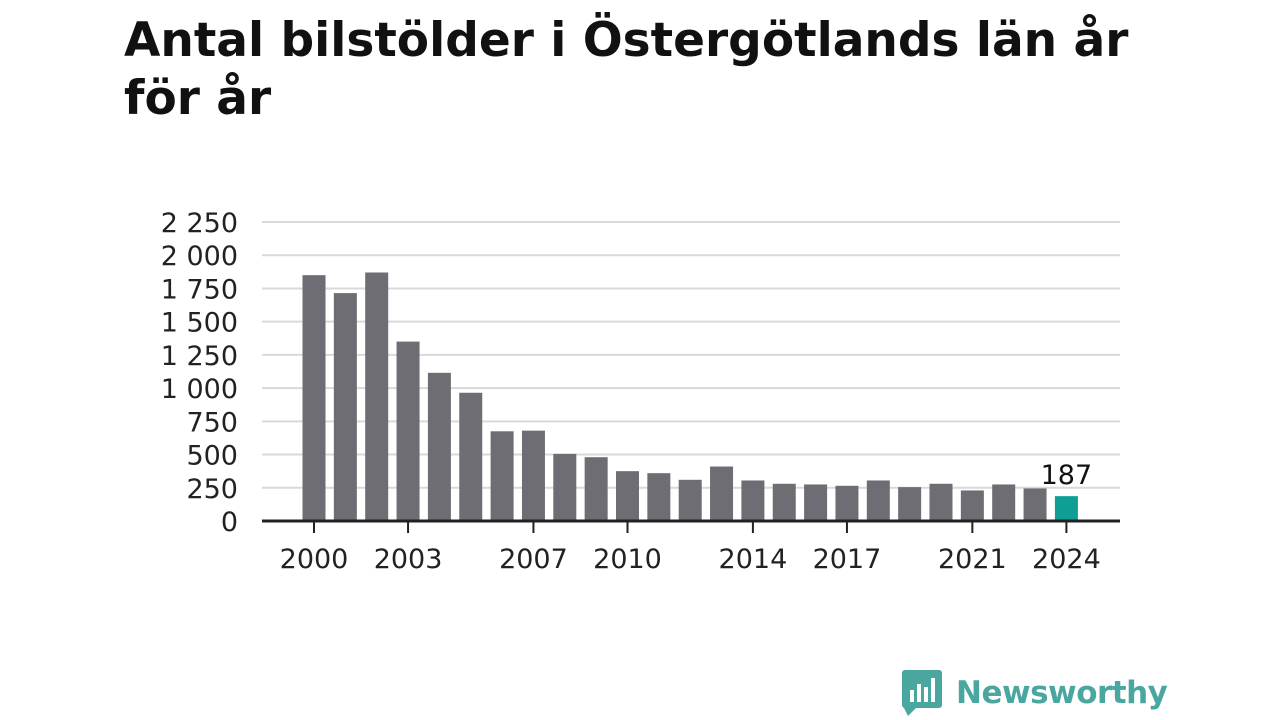 This screenshot has height=720, width=1280. What do you see at coordinates (199, 223) in the screenshot?
I see `y-tick-label: 2 250` at bounding box center [199, 223].